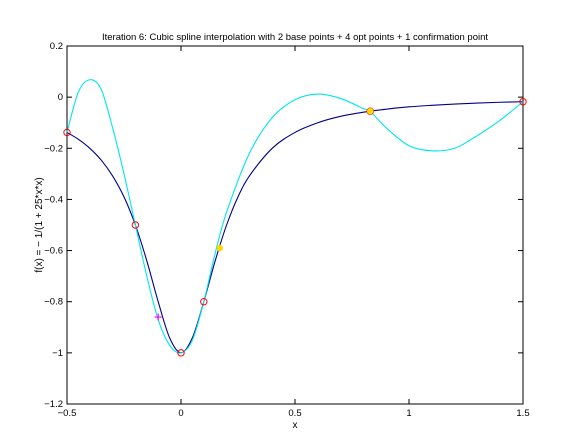  Describe the element at coordinates (53, 148) in the screenshot. I see `y-tick-label: −0.2` at that location.